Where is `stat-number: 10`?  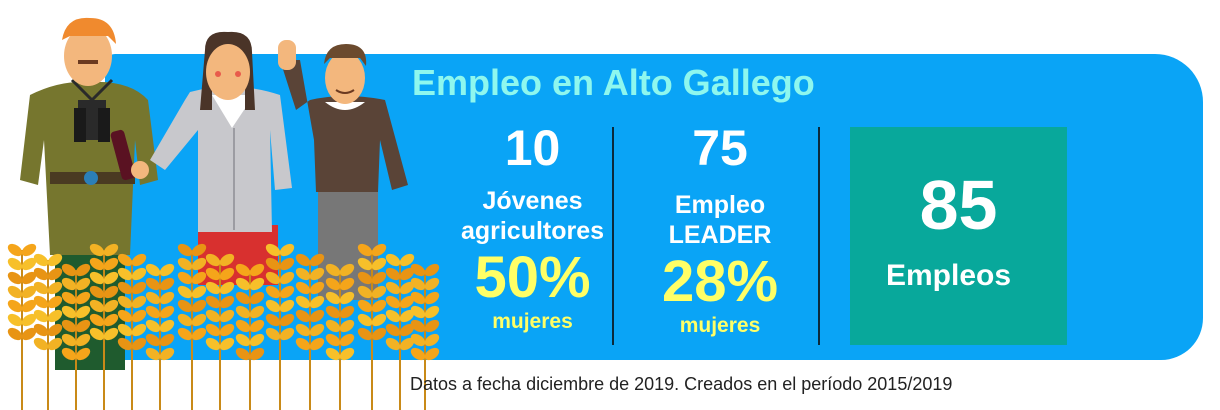
stat-number: 10 is located at coordinates (532, 148).